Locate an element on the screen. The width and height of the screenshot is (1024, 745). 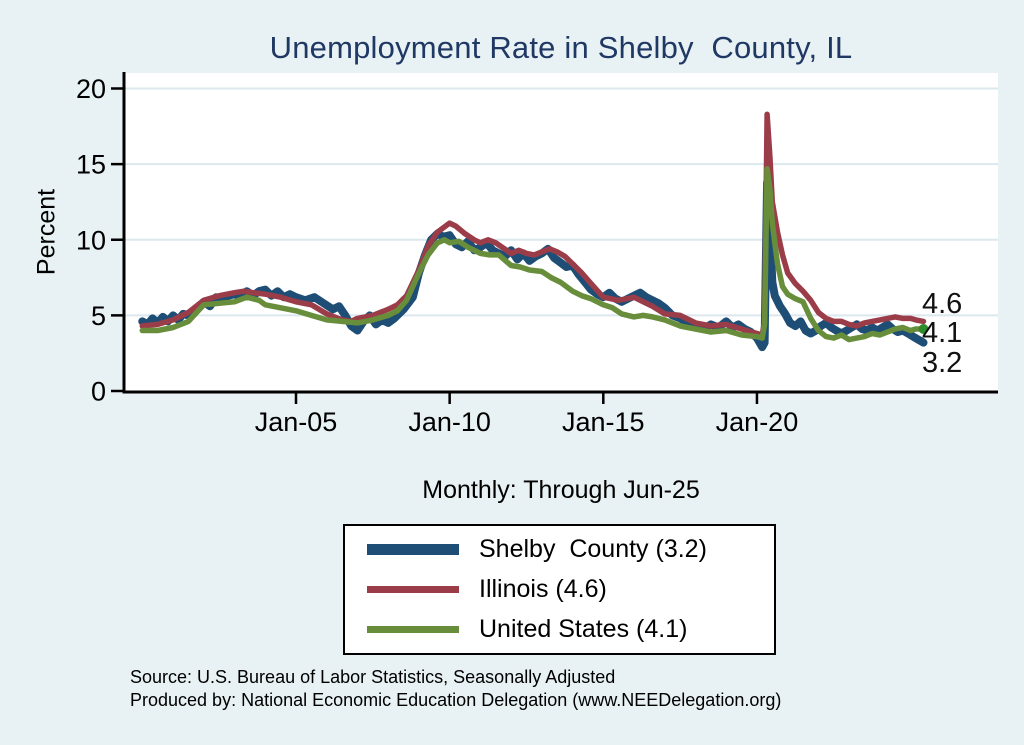
y-tick-label: 5 is located at coordinates (98, 316).